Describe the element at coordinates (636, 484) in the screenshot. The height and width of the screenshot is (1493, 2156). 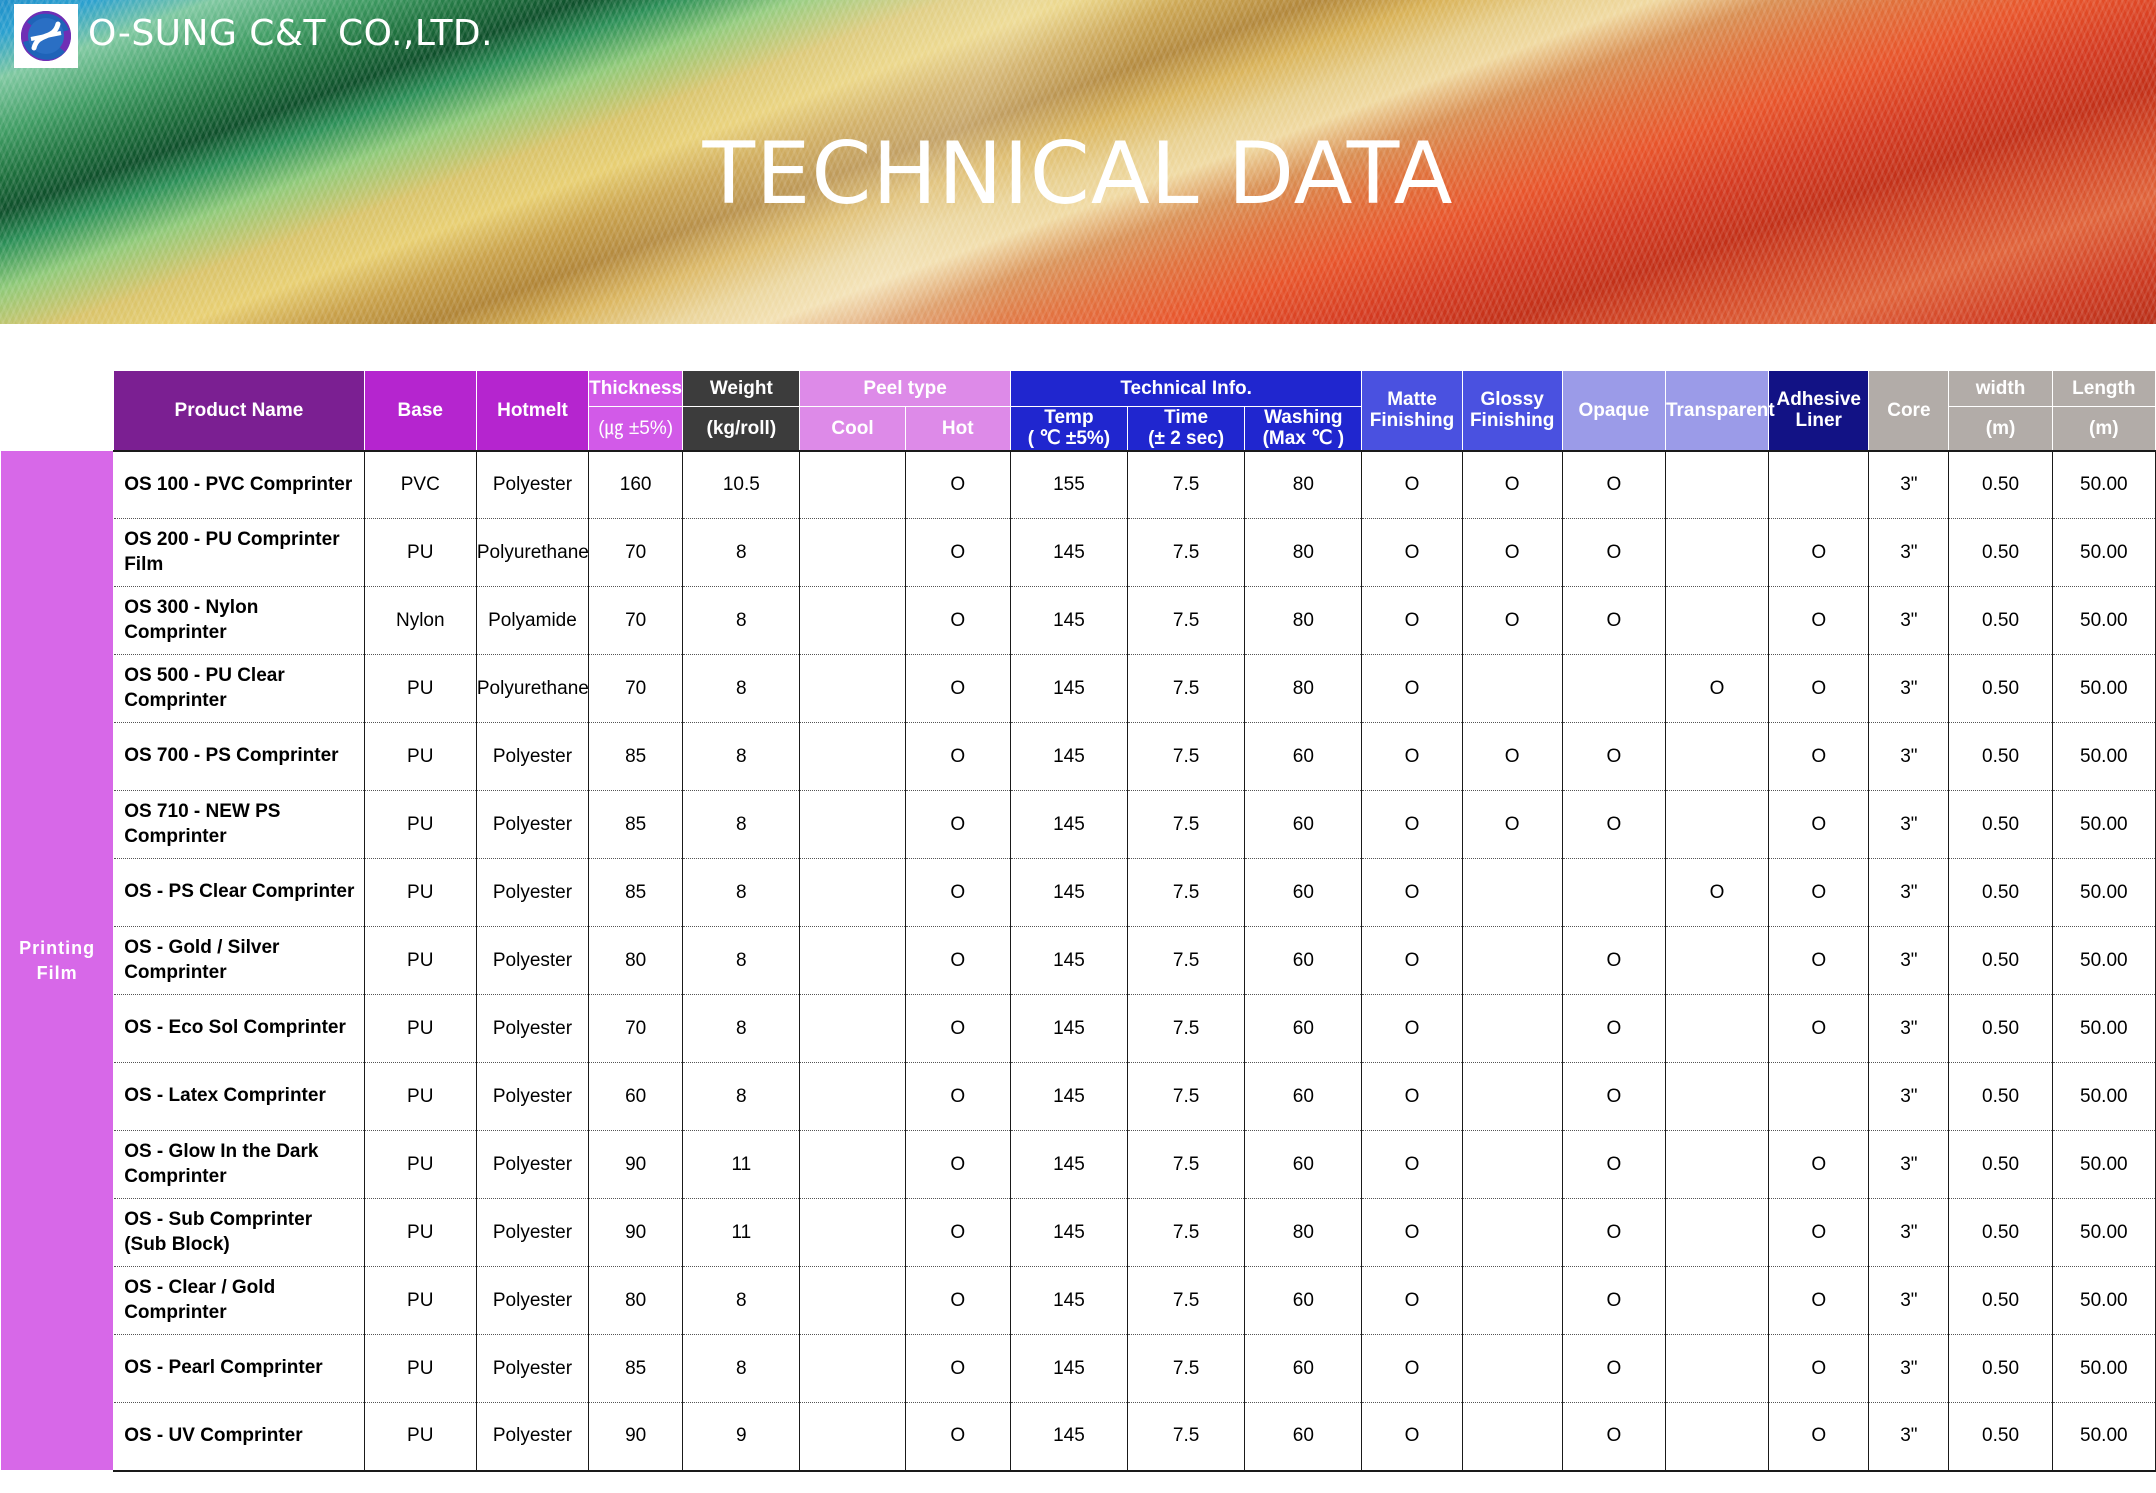
I see `cell-thickness: 160` at that location.